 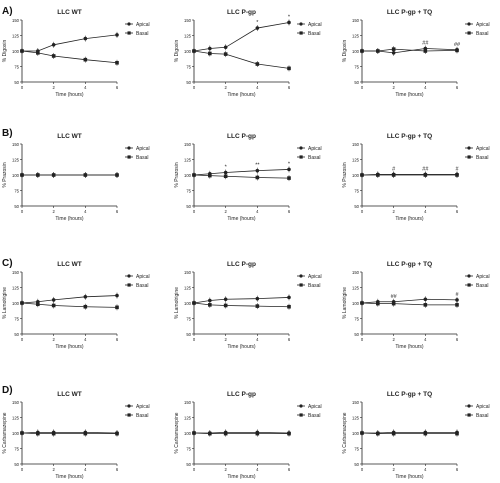 What do you see at coordinates (241, 37) in the screenshot?
I see `series-line-apical` at bounding box center [241, 37].